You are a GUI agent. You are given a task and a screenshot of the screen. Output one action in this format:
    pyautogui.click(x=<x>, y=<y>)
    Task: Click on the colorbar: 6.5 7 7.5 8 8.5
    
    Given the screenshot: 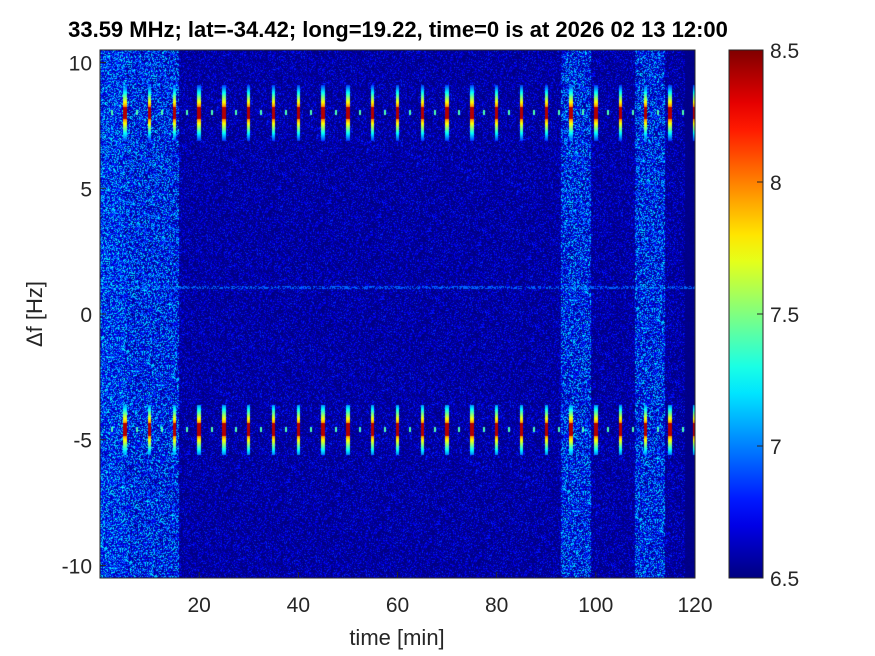 What is the action you would take?
    pyautogui.click(x=763, y=315)
    